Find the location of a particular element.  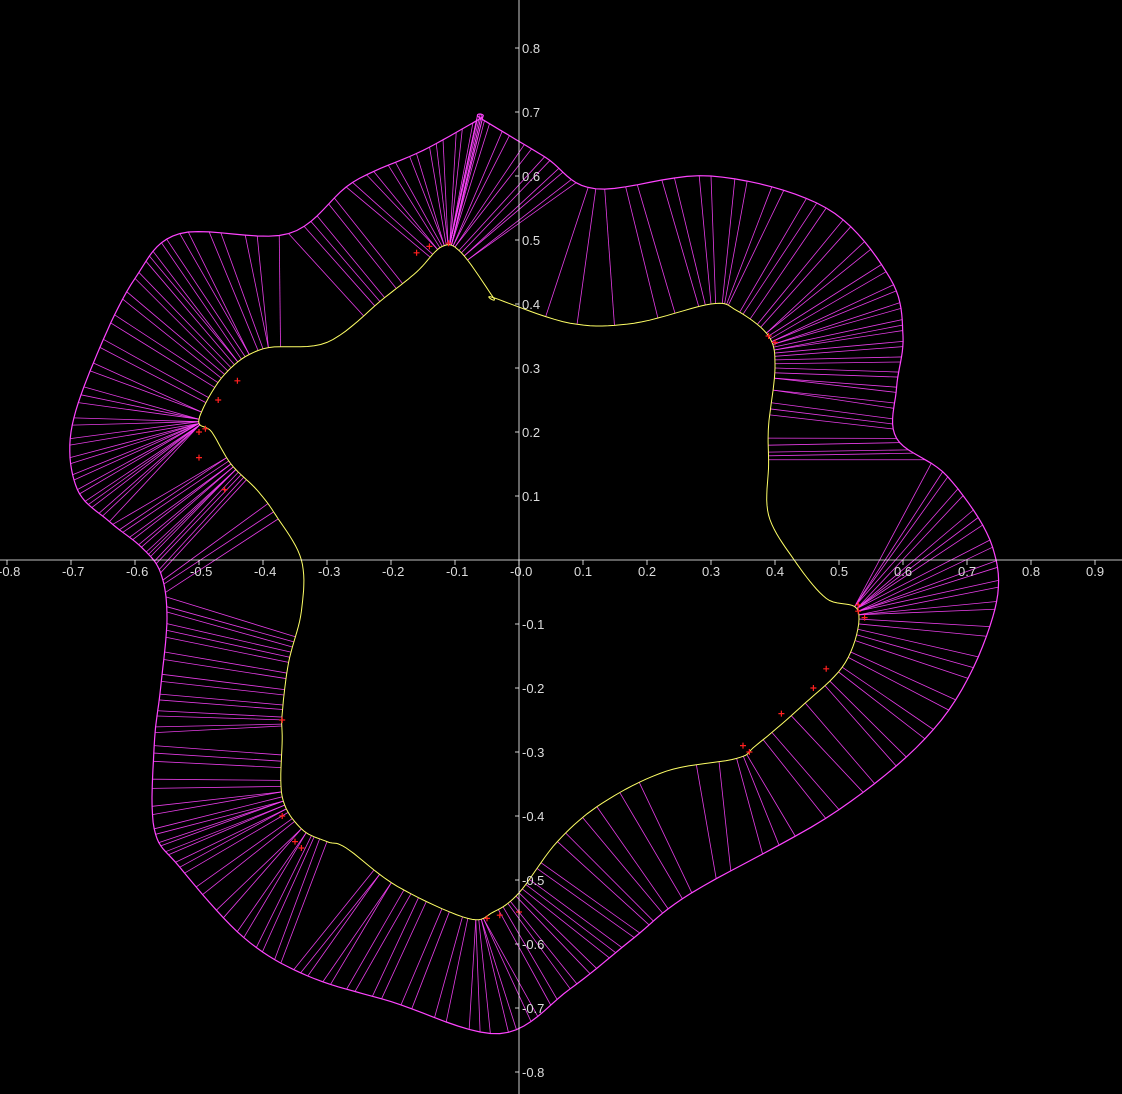

y-tick-label: 0.1 is located at coordinates (531, 496).